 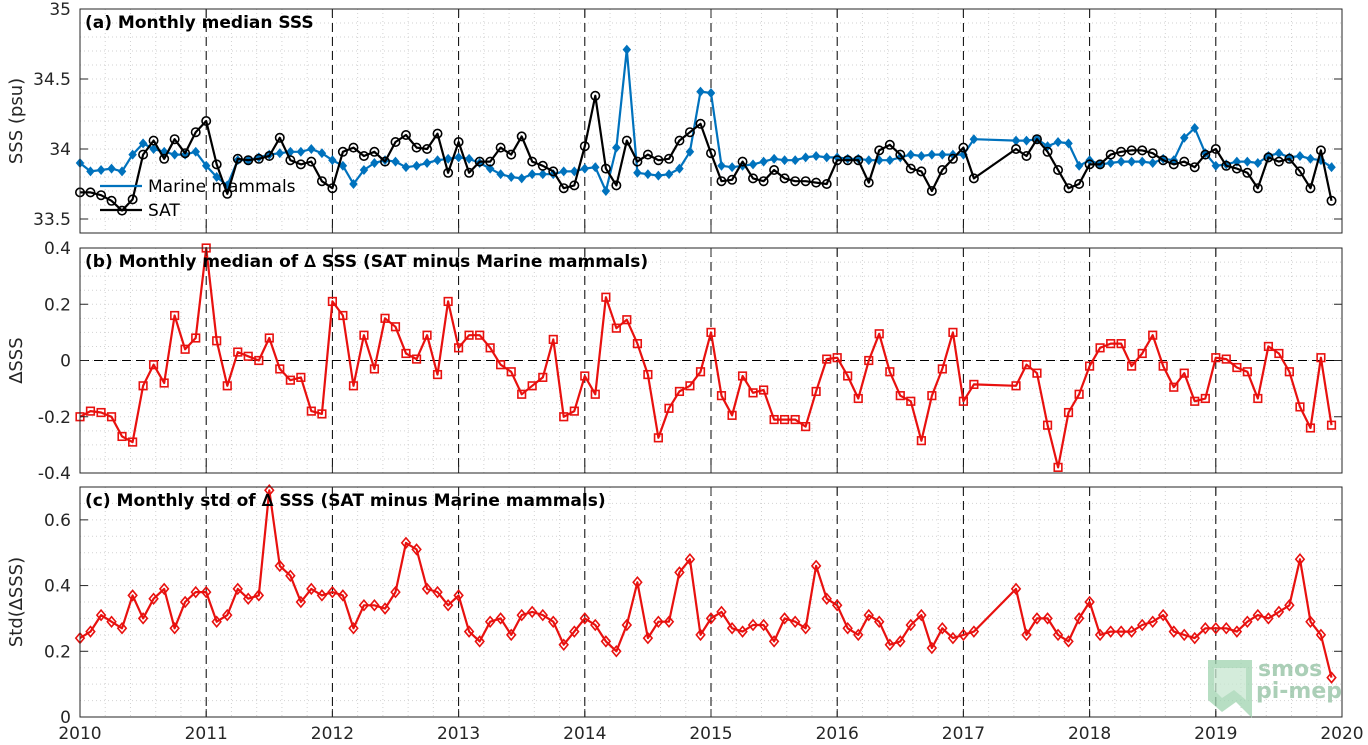 I want to click on x-tick-label: 2012, so click(x=332, y=734).